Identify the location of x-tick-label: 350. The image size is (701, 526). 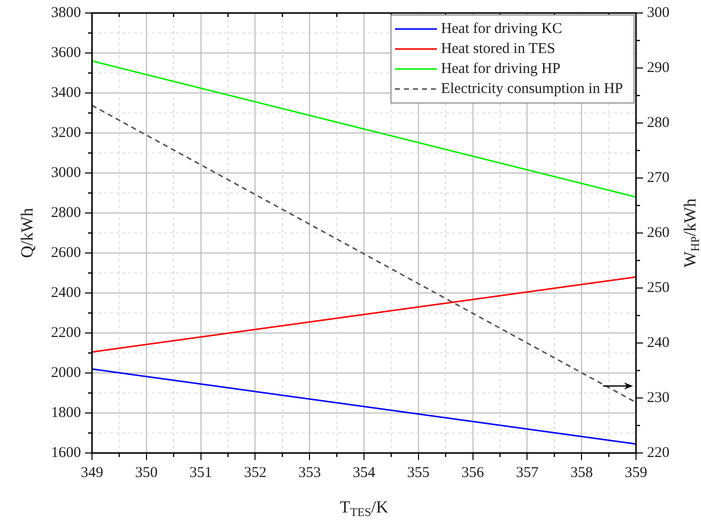
(146, 472).